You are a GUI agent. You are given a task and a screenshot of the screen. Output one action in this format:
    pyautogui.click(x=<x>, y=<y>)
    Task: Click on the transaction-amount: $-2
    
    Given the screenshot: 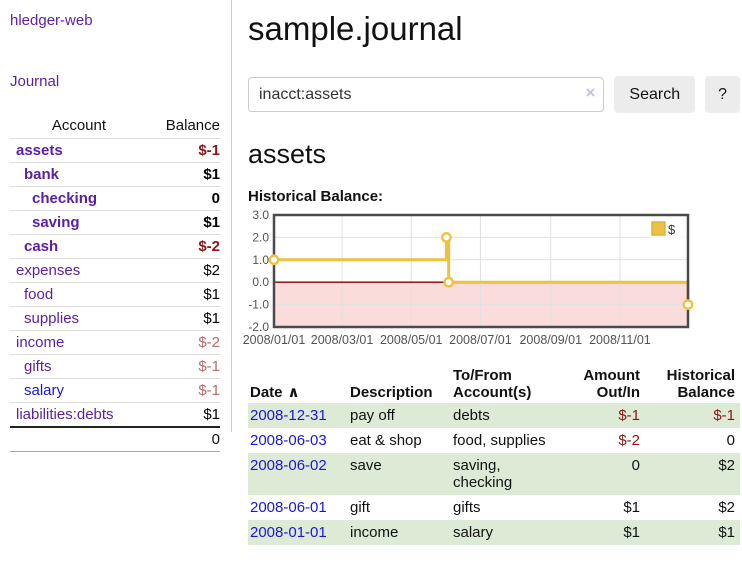 What is the action you would take?
    pyautogui.click(x=629, y=440)
    